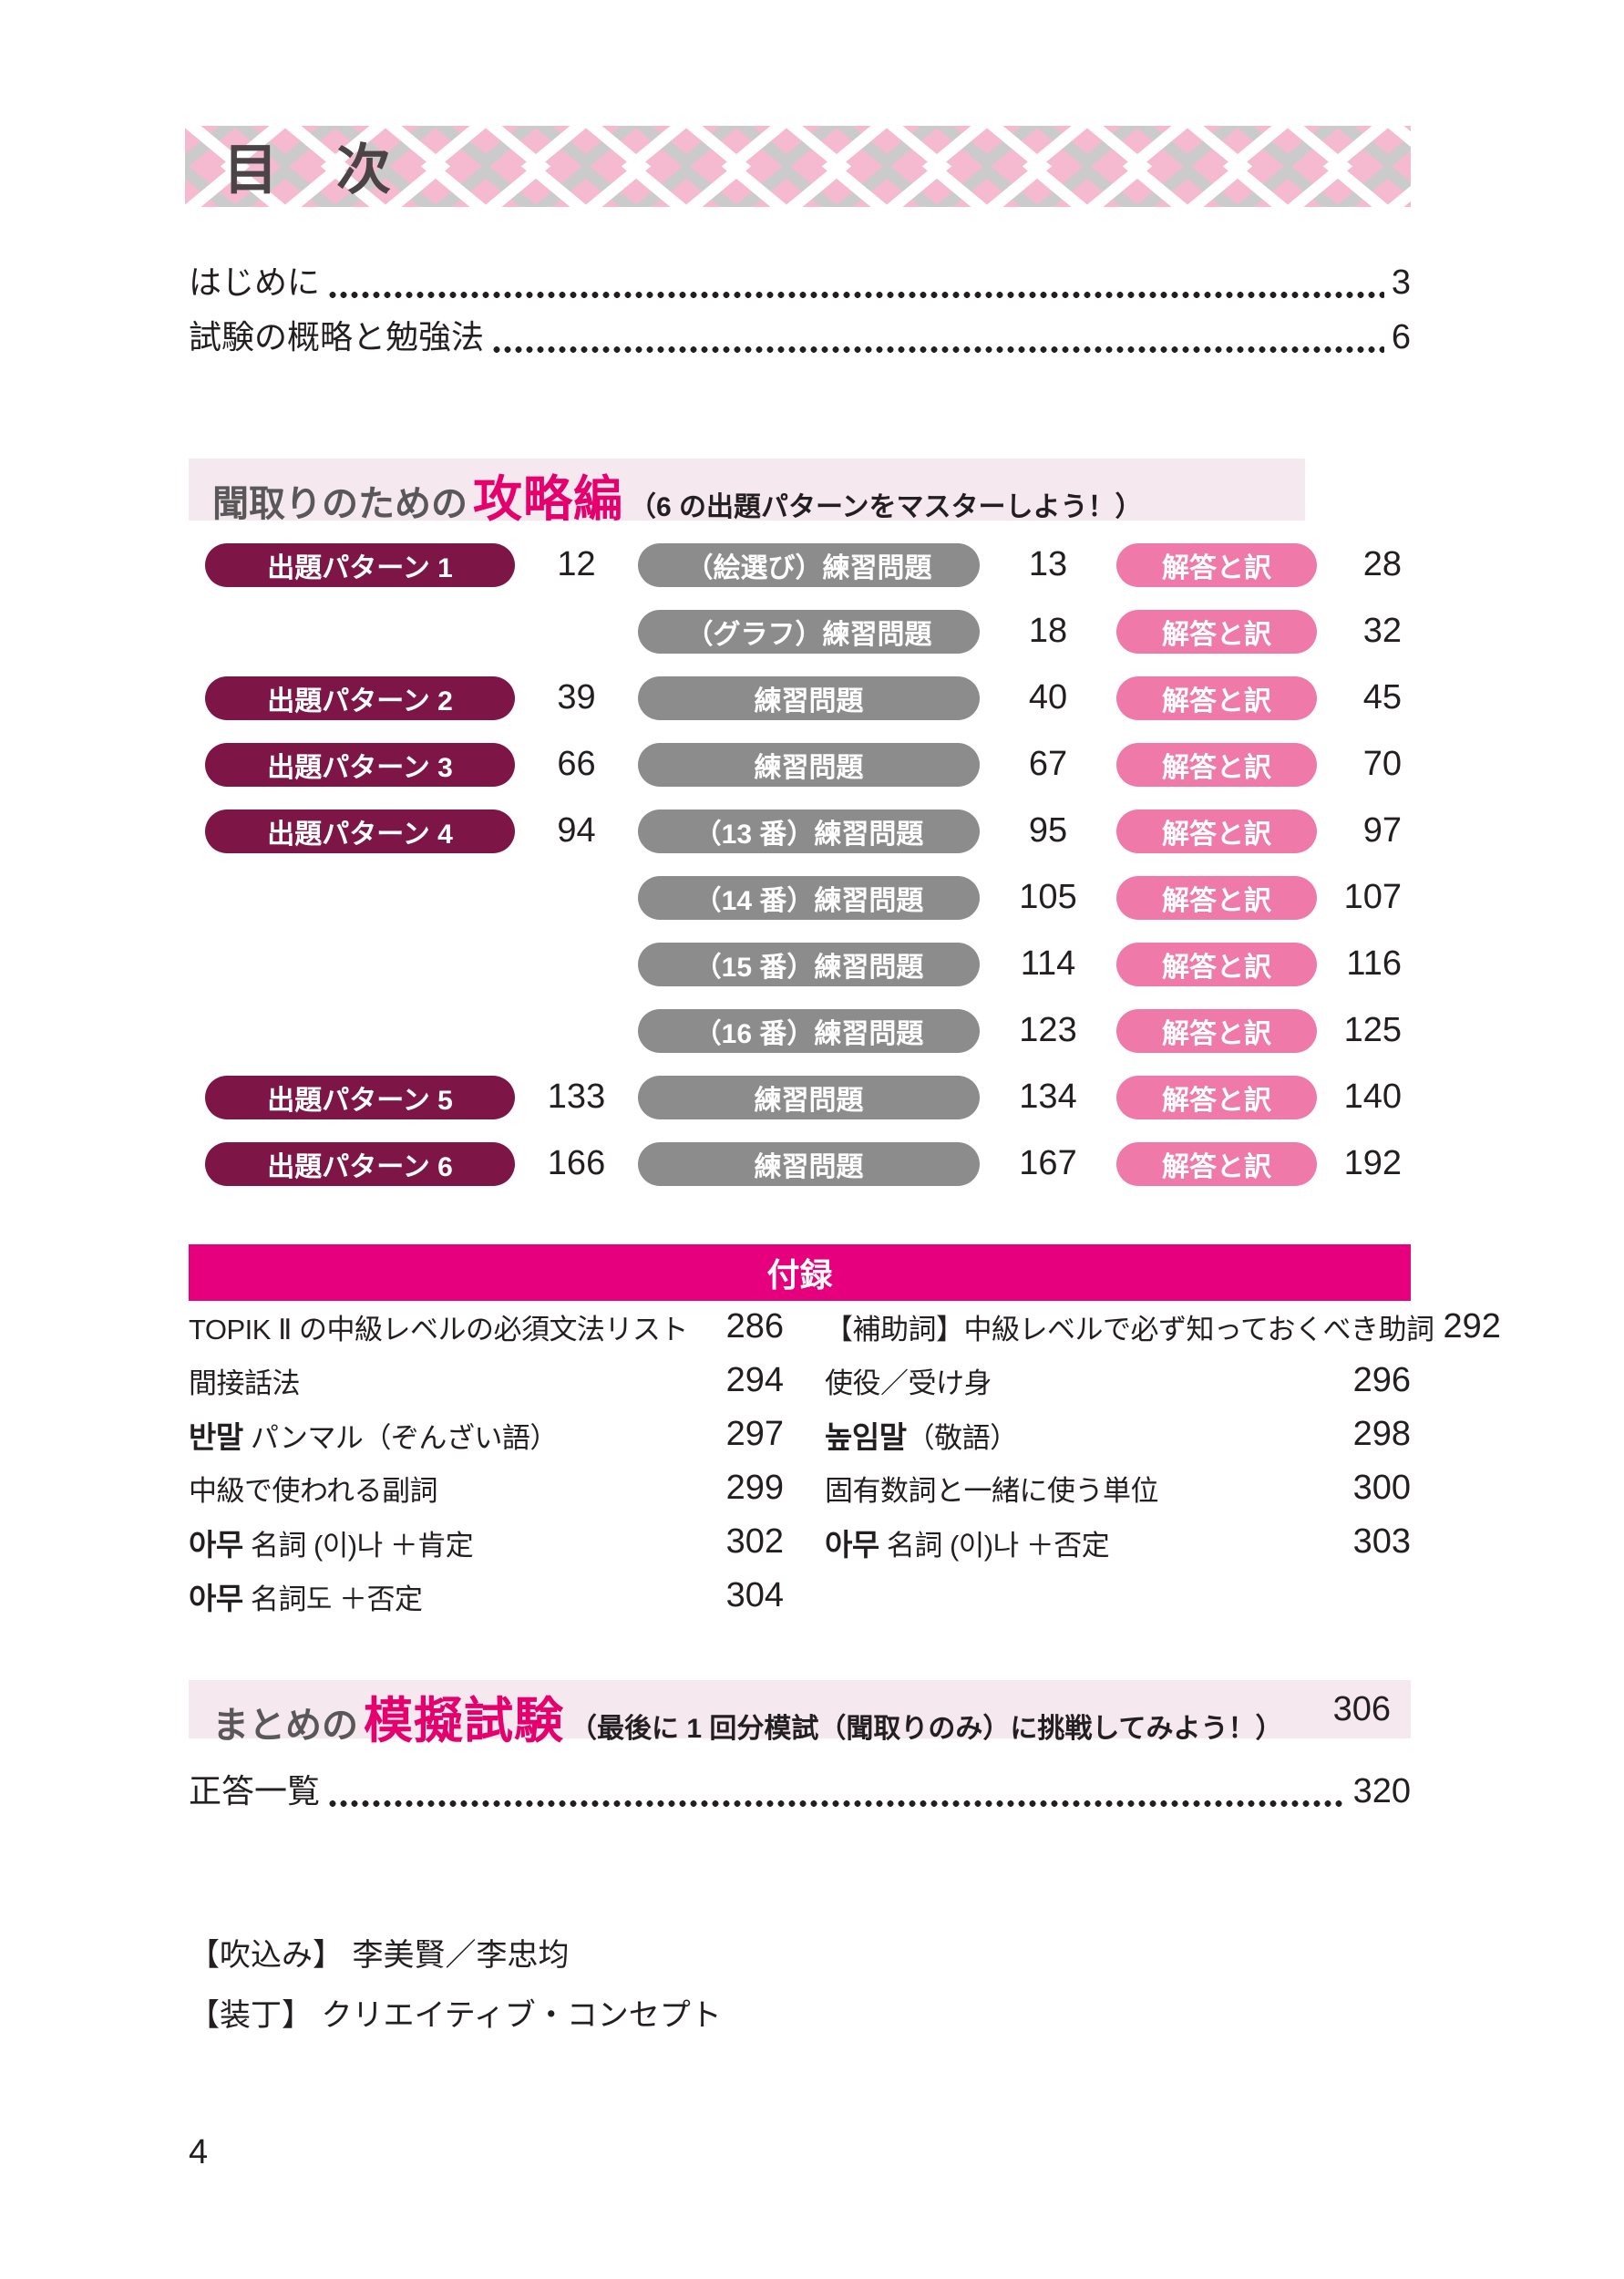 This screenshot has width=1624, height=2279. What do you see at coordinates (1381, 1380) in the screenshot?
I see `appendix-item-page: 296` at bounding box center [1381, 1380].